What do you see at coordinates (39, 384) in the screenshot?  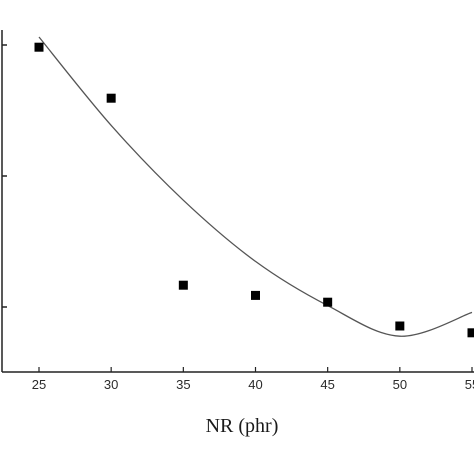 I see `x-tick-label: 25` at bounding box center [39, 384].